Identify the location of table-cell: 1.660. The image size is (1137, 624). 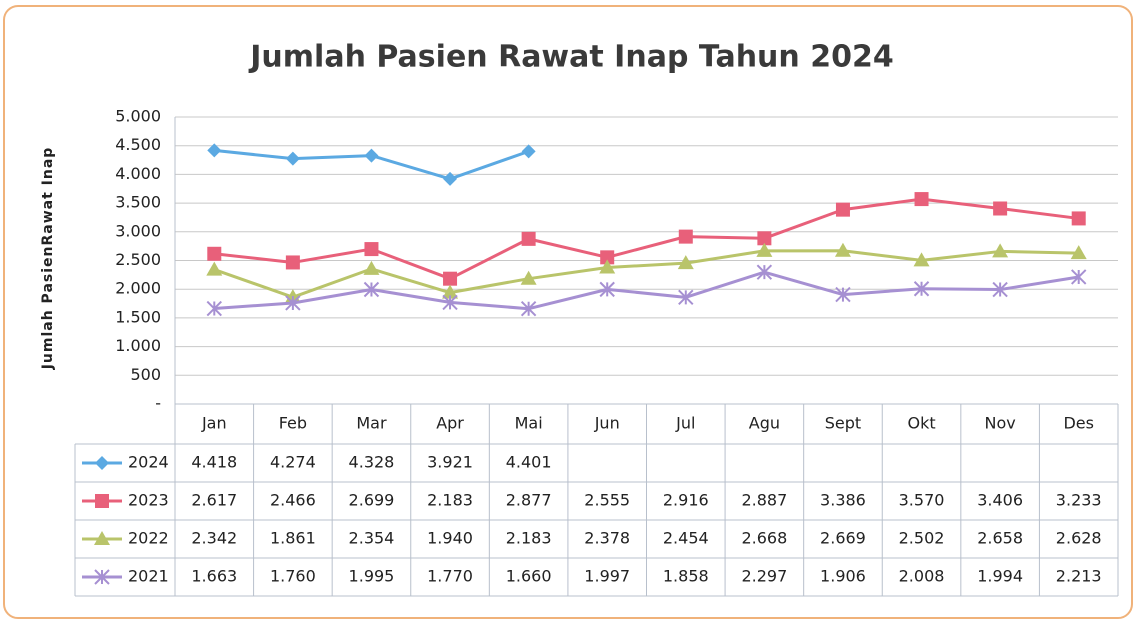
(529, 576).